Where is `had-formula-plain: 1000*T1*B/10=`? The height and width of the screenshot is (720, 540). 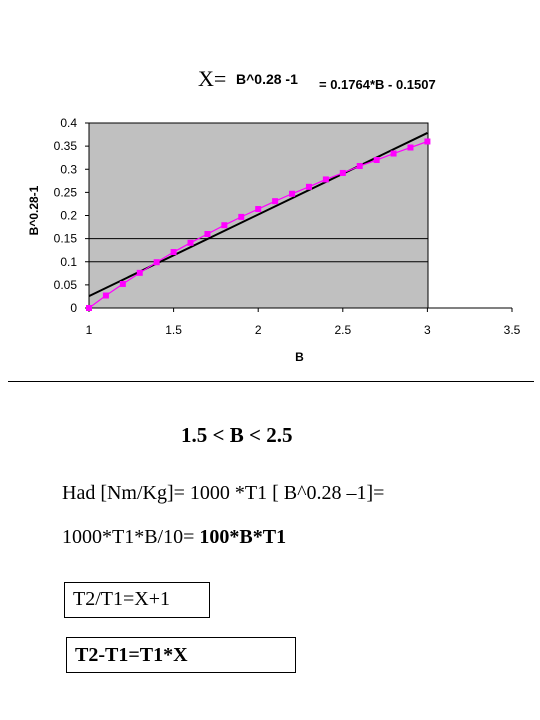
had-formula-plain: 1000*T1*B/10= is located at coordinates (131, 537).